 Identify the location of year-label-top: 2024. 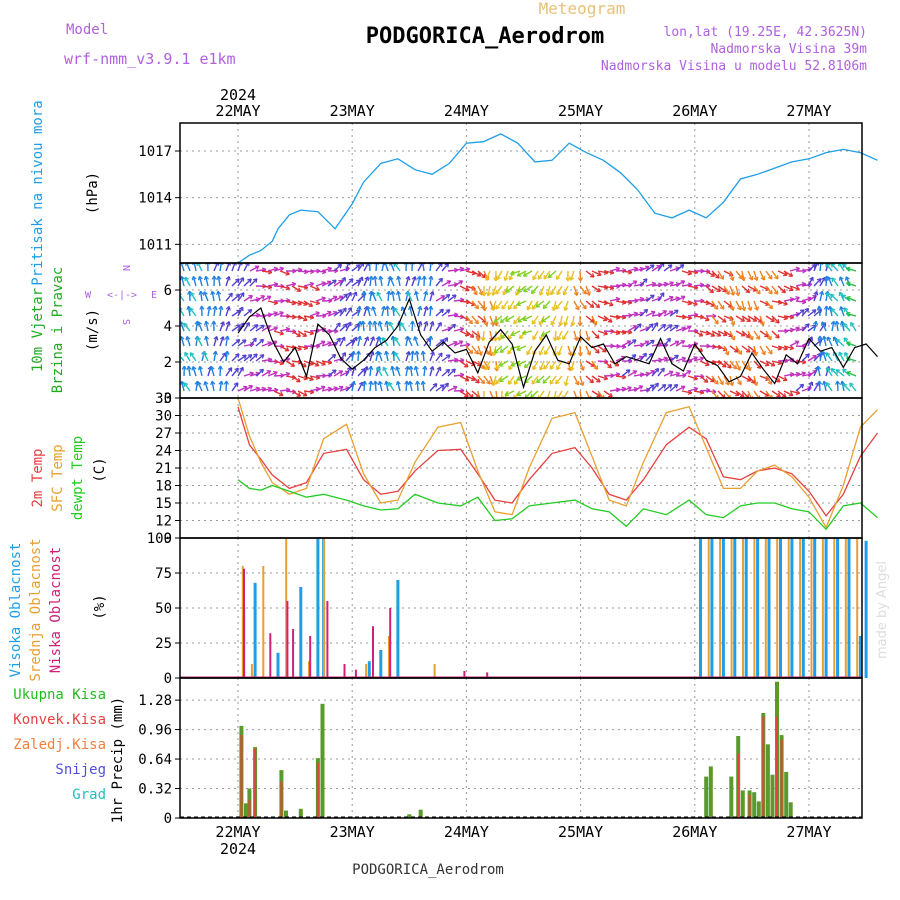
(238, 95).